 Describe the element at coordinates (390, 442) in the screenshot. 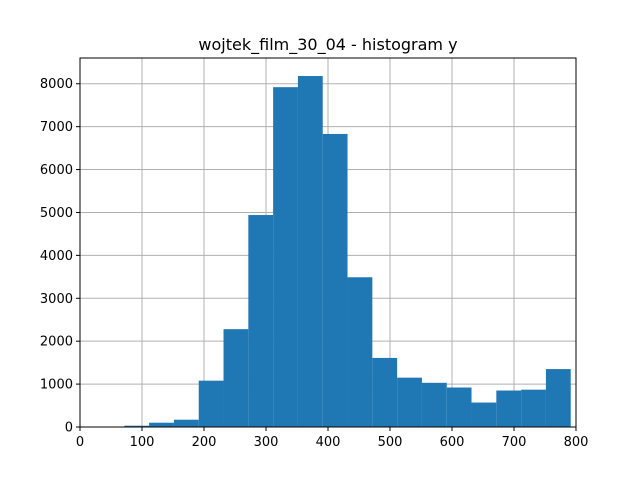

I see `x-tick-label: 500` at that location.